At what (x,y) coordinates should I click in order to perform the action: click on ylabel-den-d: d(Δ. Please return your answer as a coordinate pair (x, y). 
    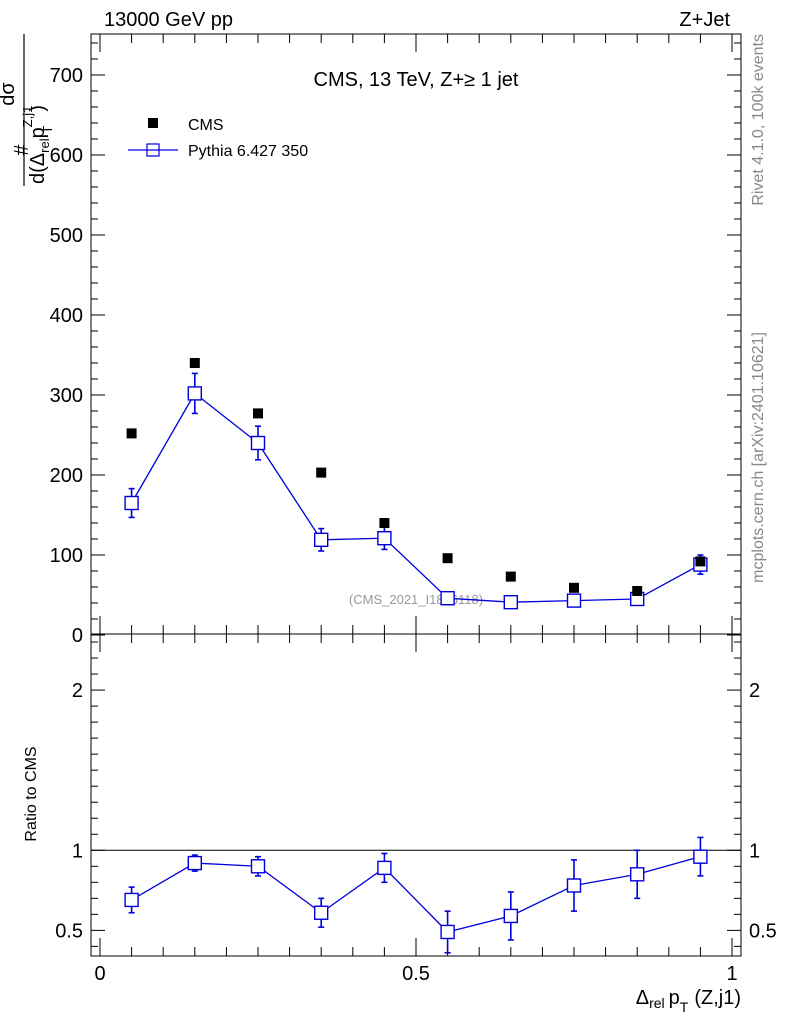
    Looking at the image, I should click on (38, 168).